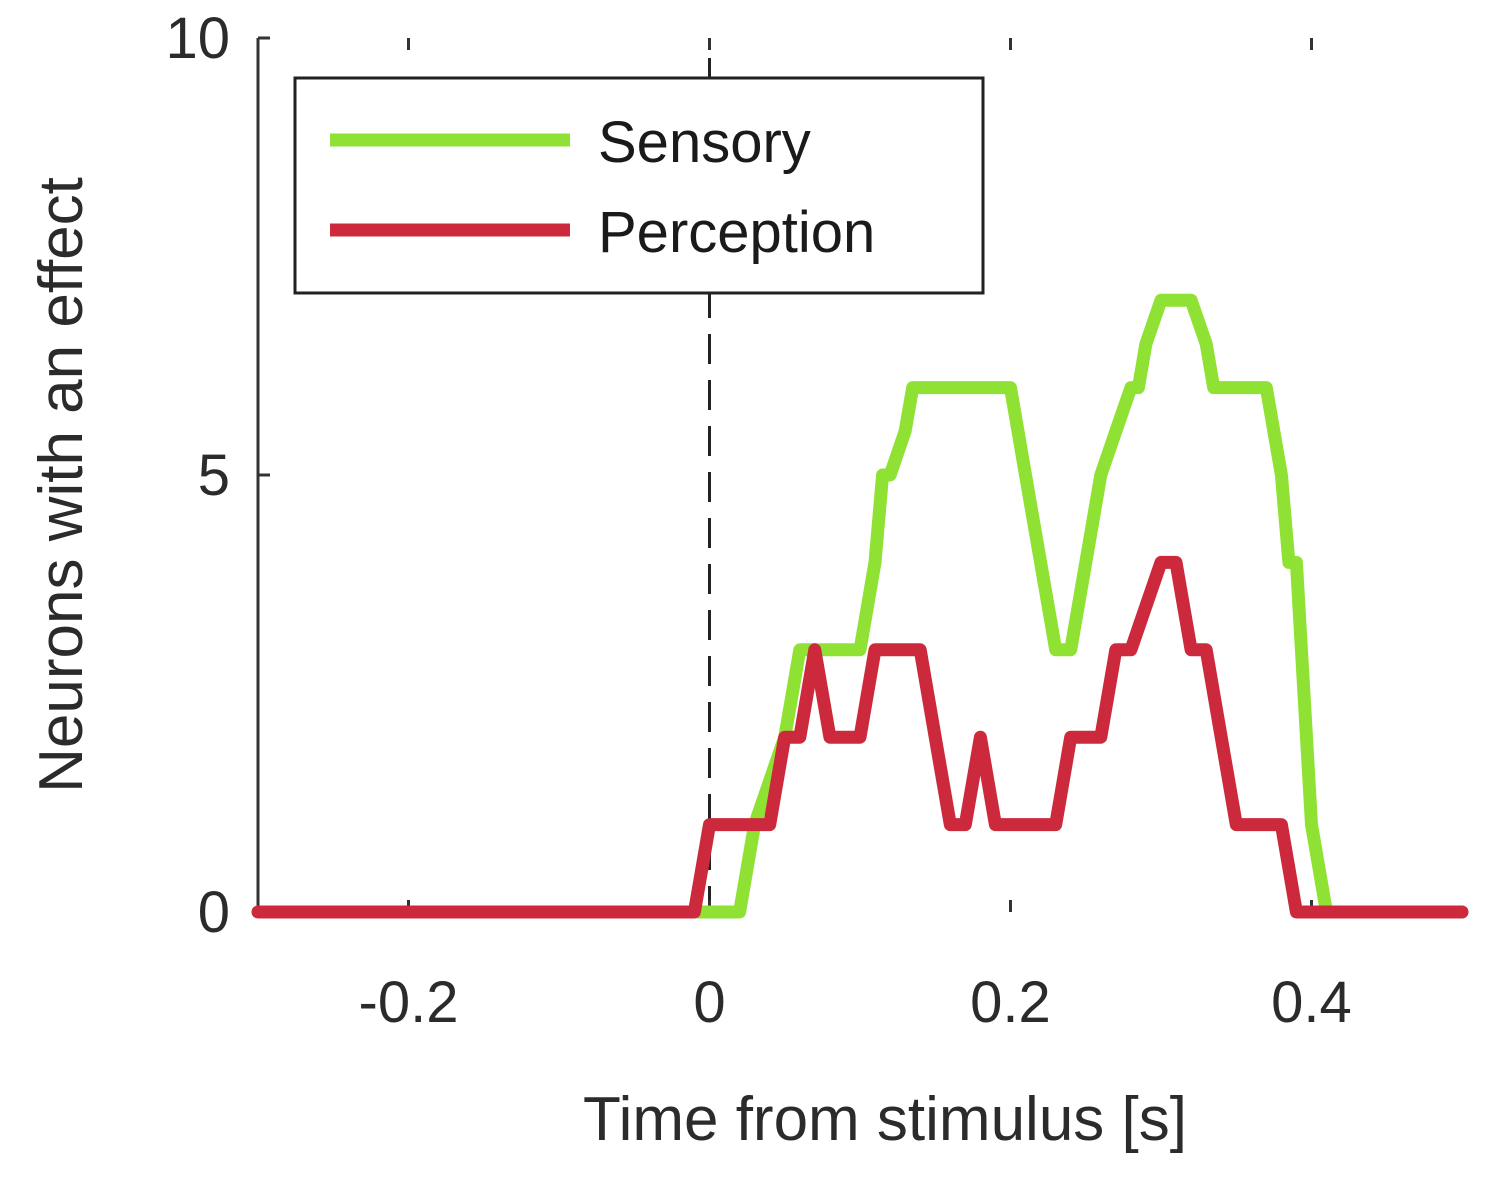 The height and width of the screenshot is (1191, 1500). I want to click on x-tick-label: 0.4, so click(1311, 1002).